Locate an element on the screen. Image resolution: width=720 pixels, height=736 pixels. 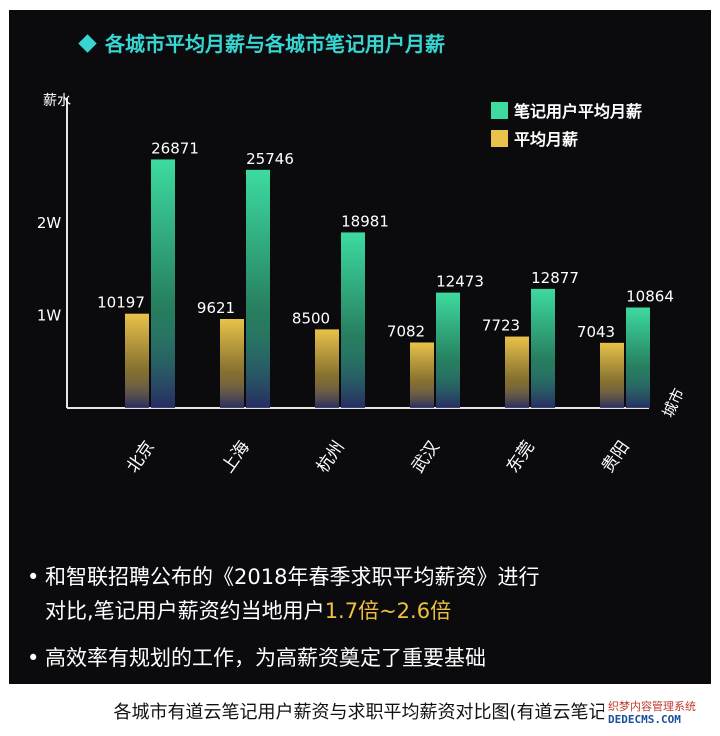
legend-label-average: 平均月薪 is located at coordinates (546, 139).